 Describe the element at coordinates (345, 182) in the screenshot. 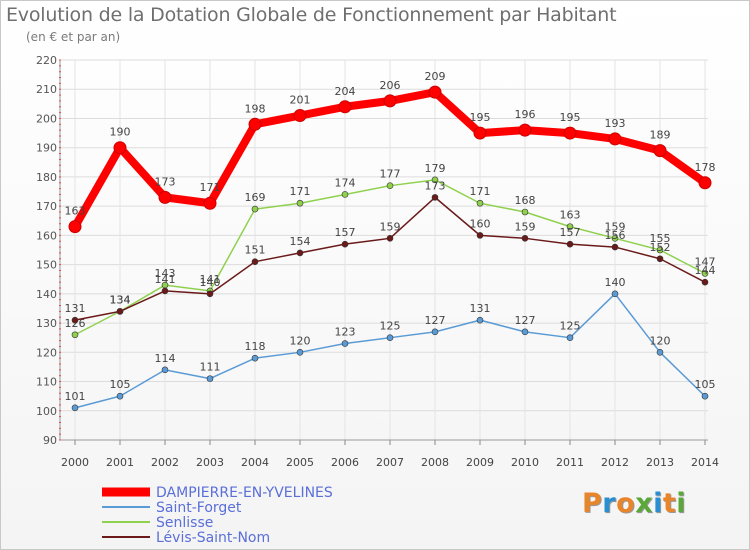

I see `data-label: 174` at that location.